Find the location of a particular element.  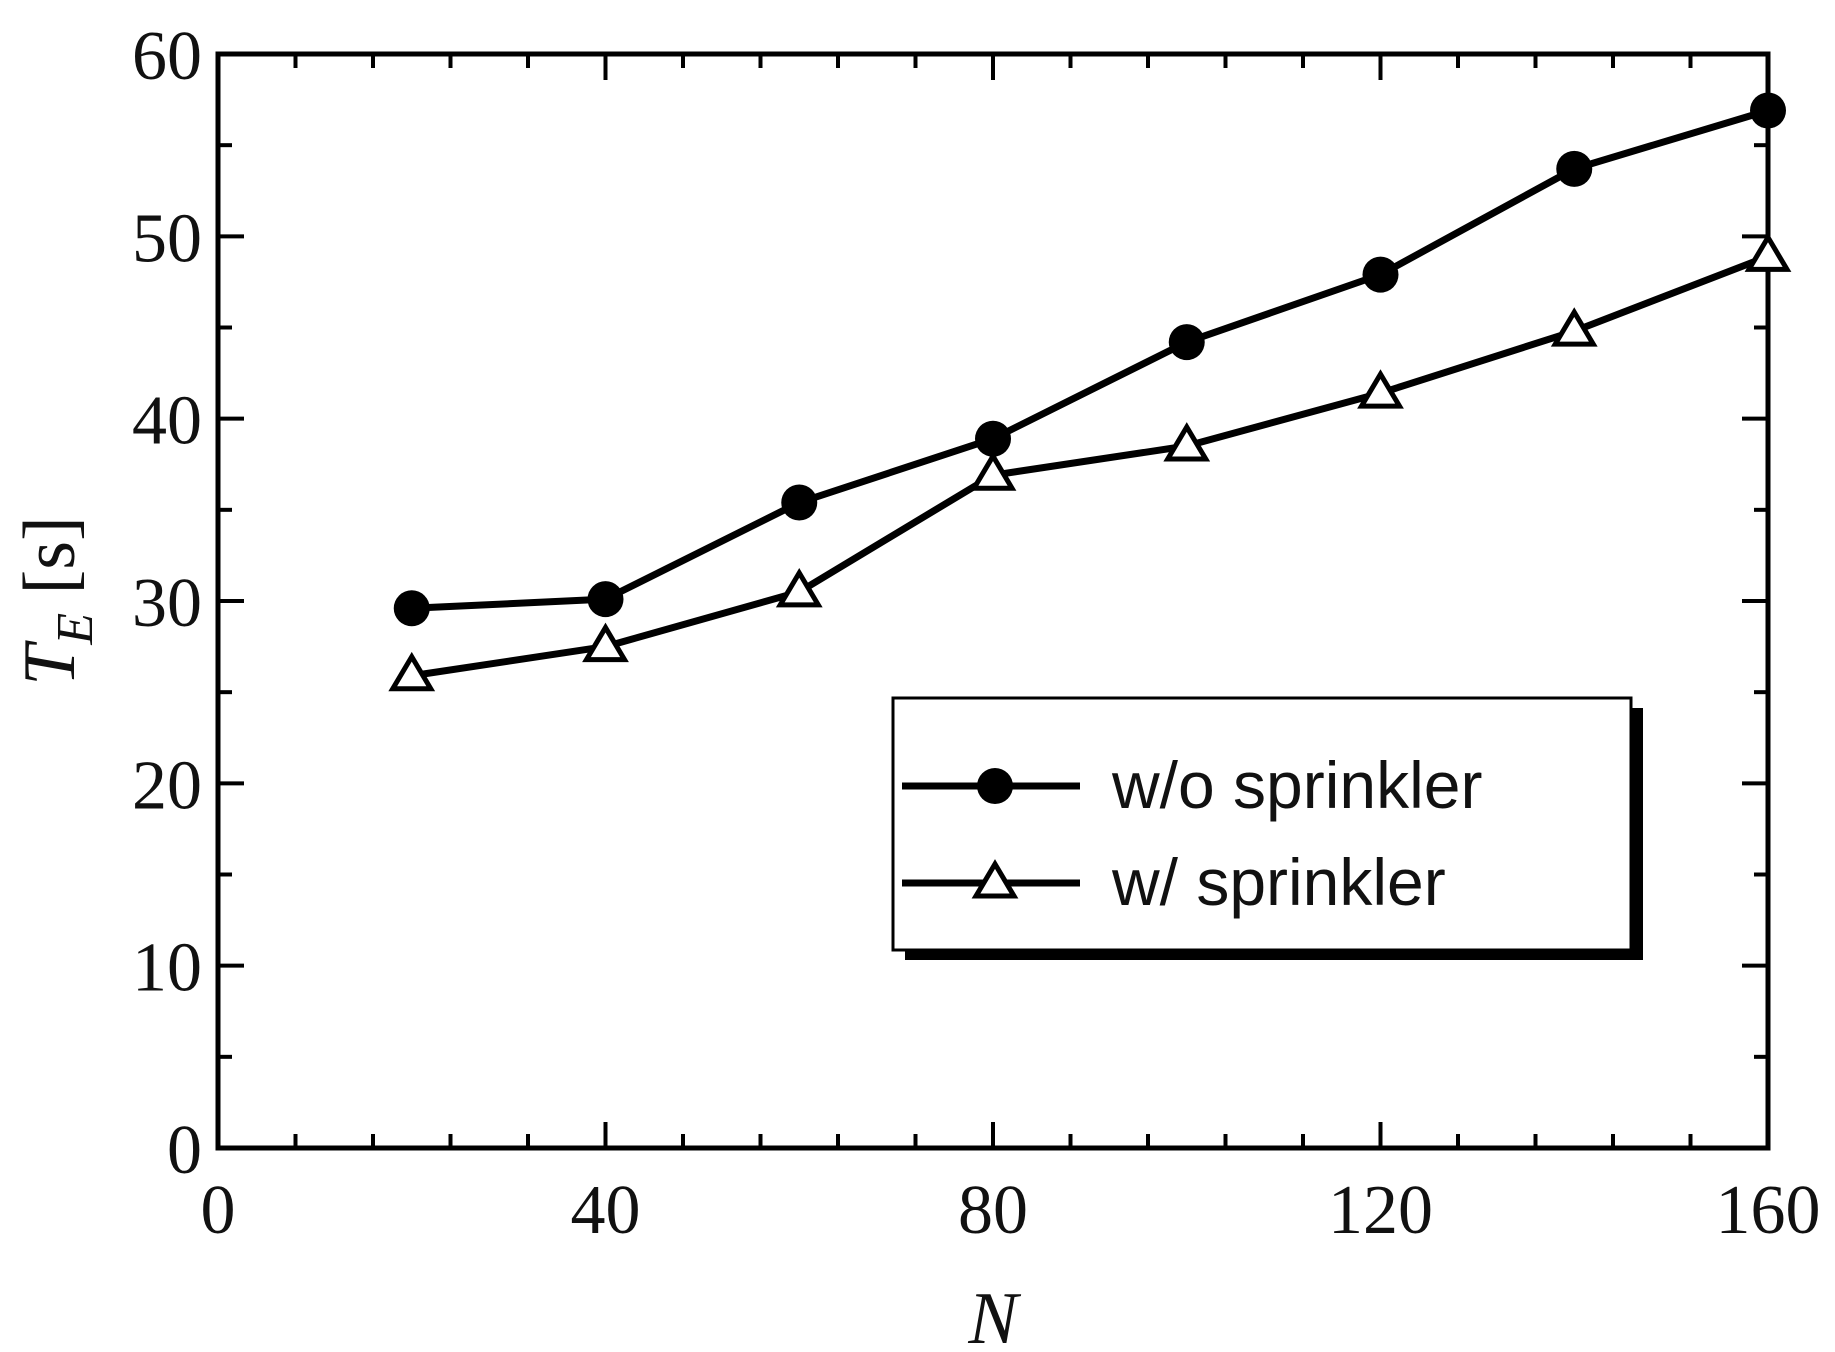

y-axis-label: TE [s] is located at coordinates (56, 601).